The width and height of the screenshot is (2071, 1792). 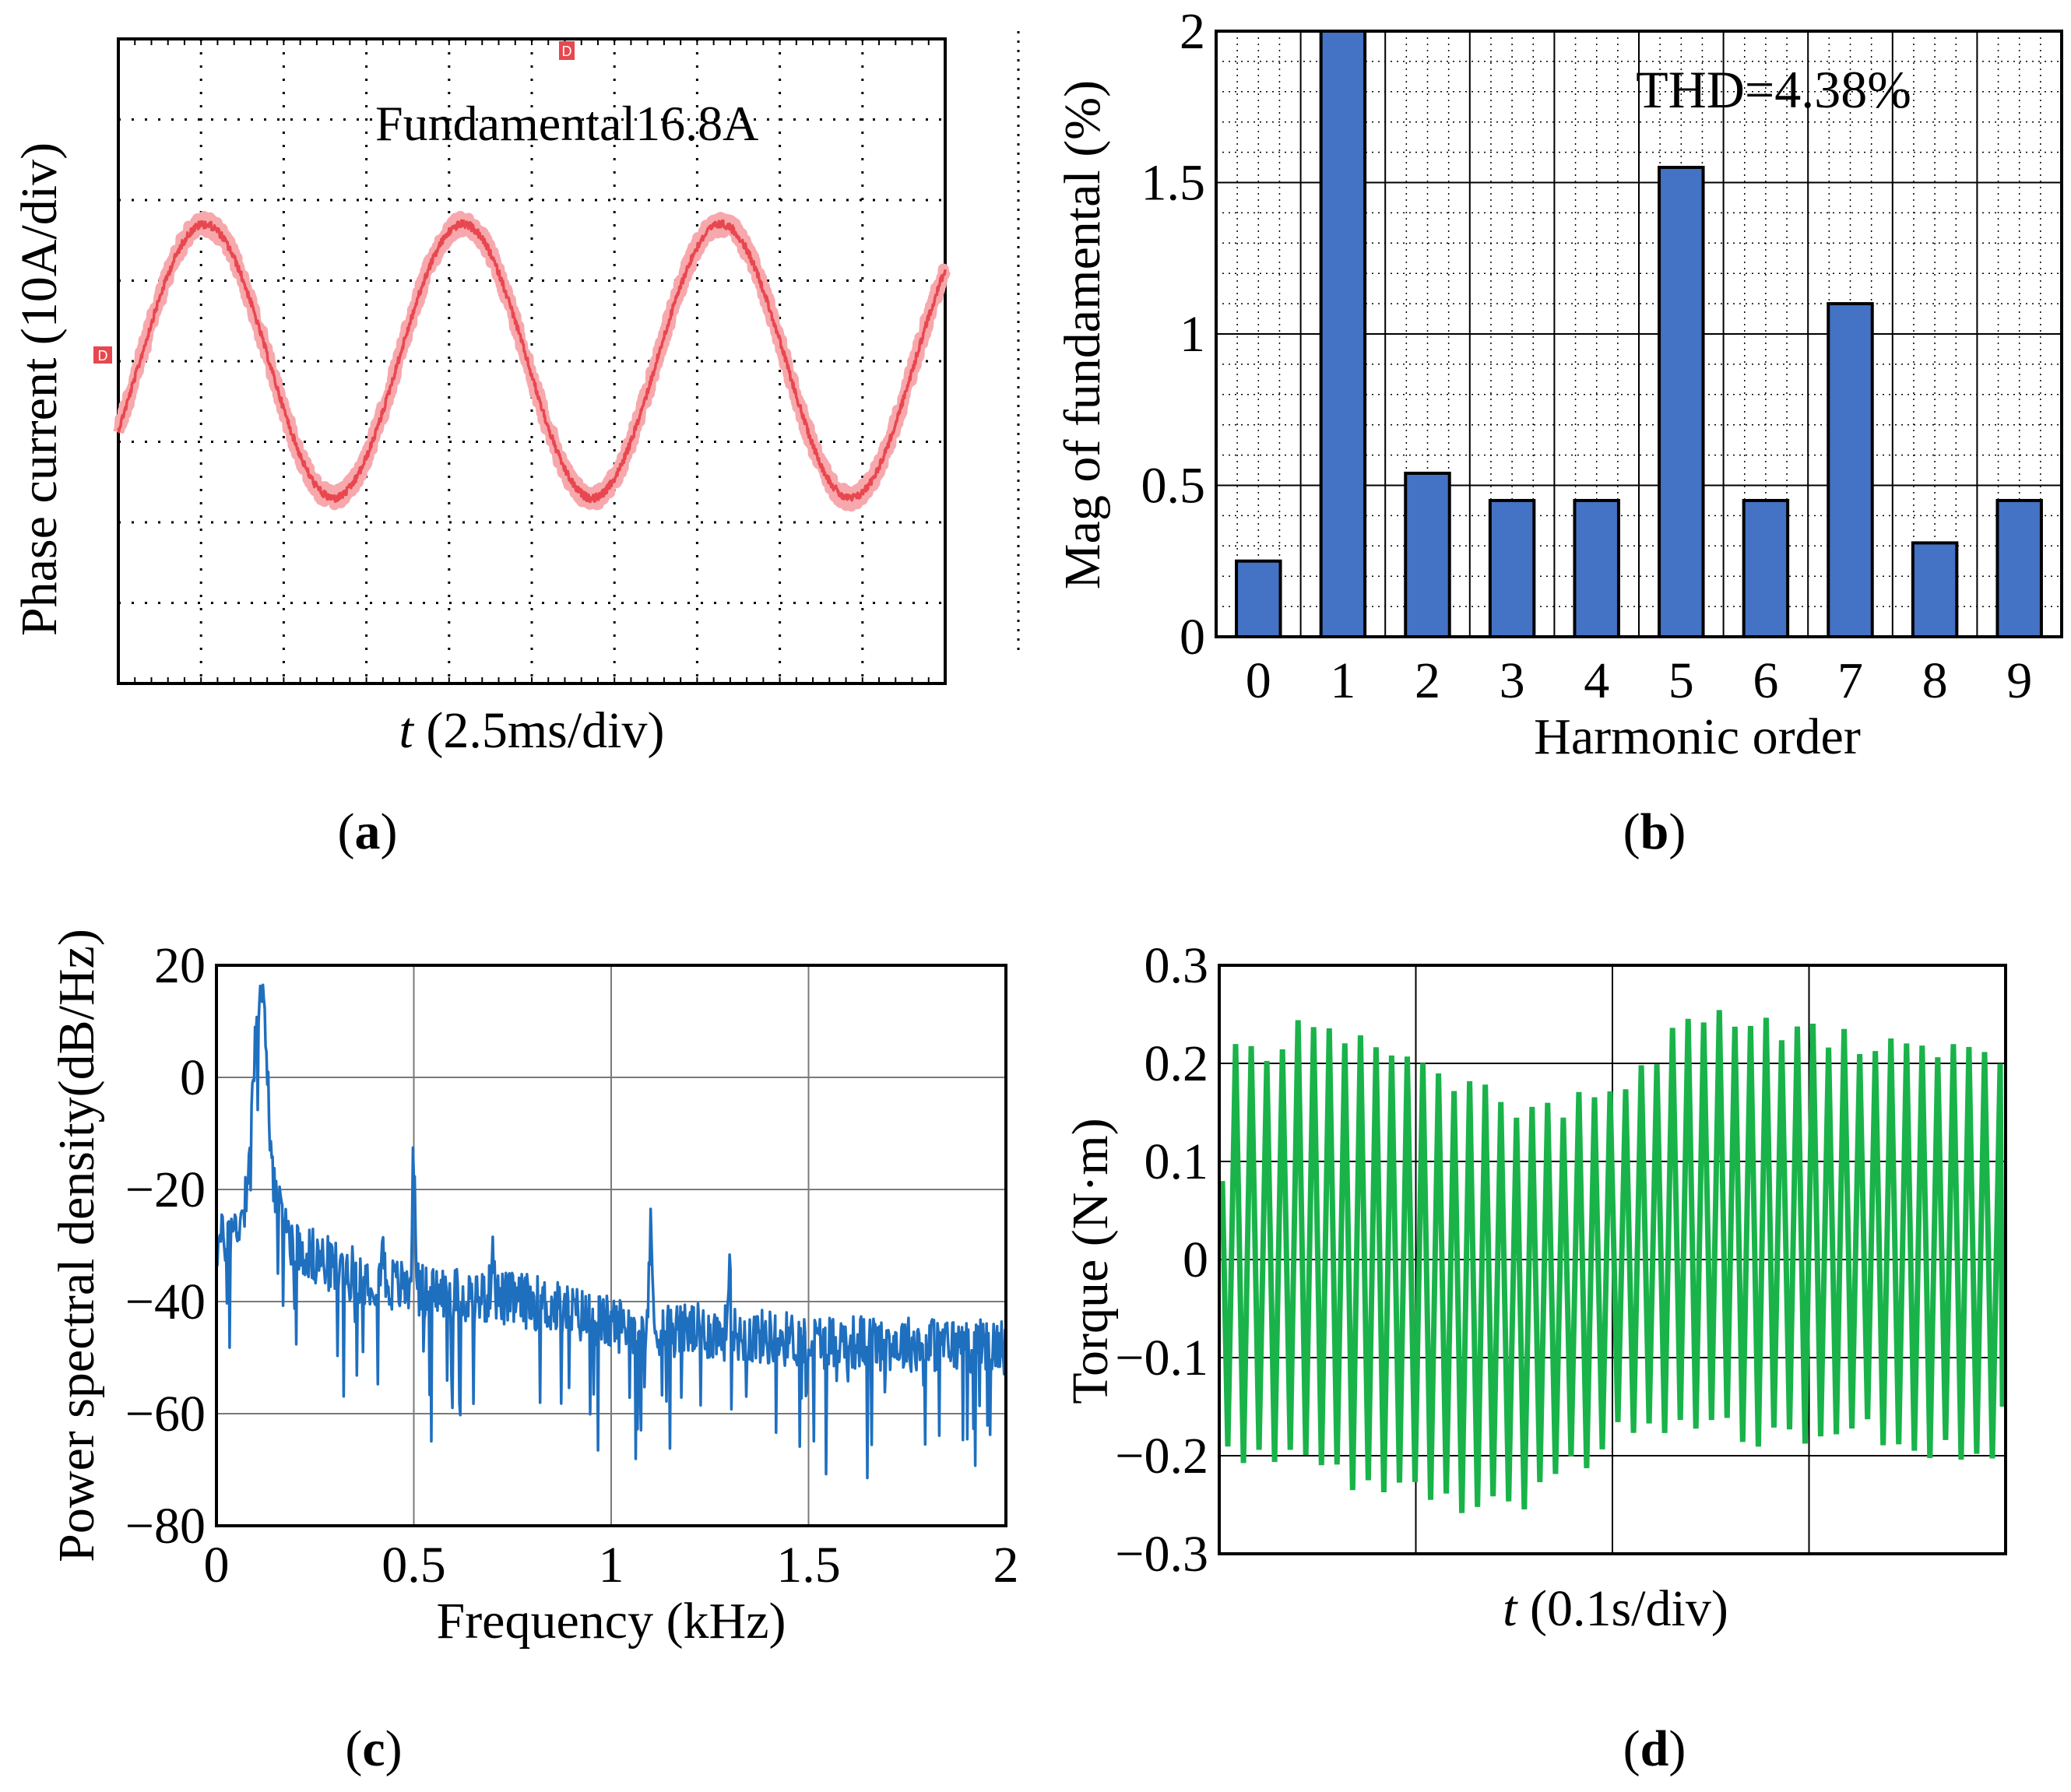 What do you see at coordinates (166, 1189) in the screenshot?
I see `y-tick-label: −20` at bounding box center [166, 1189].